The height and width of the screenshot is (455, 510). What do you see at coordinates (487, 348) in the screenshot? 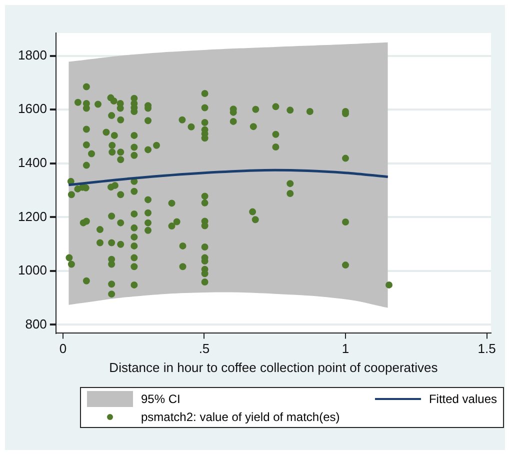
I see `x-tick-label: 1.5` at bounding box center [487, 348].